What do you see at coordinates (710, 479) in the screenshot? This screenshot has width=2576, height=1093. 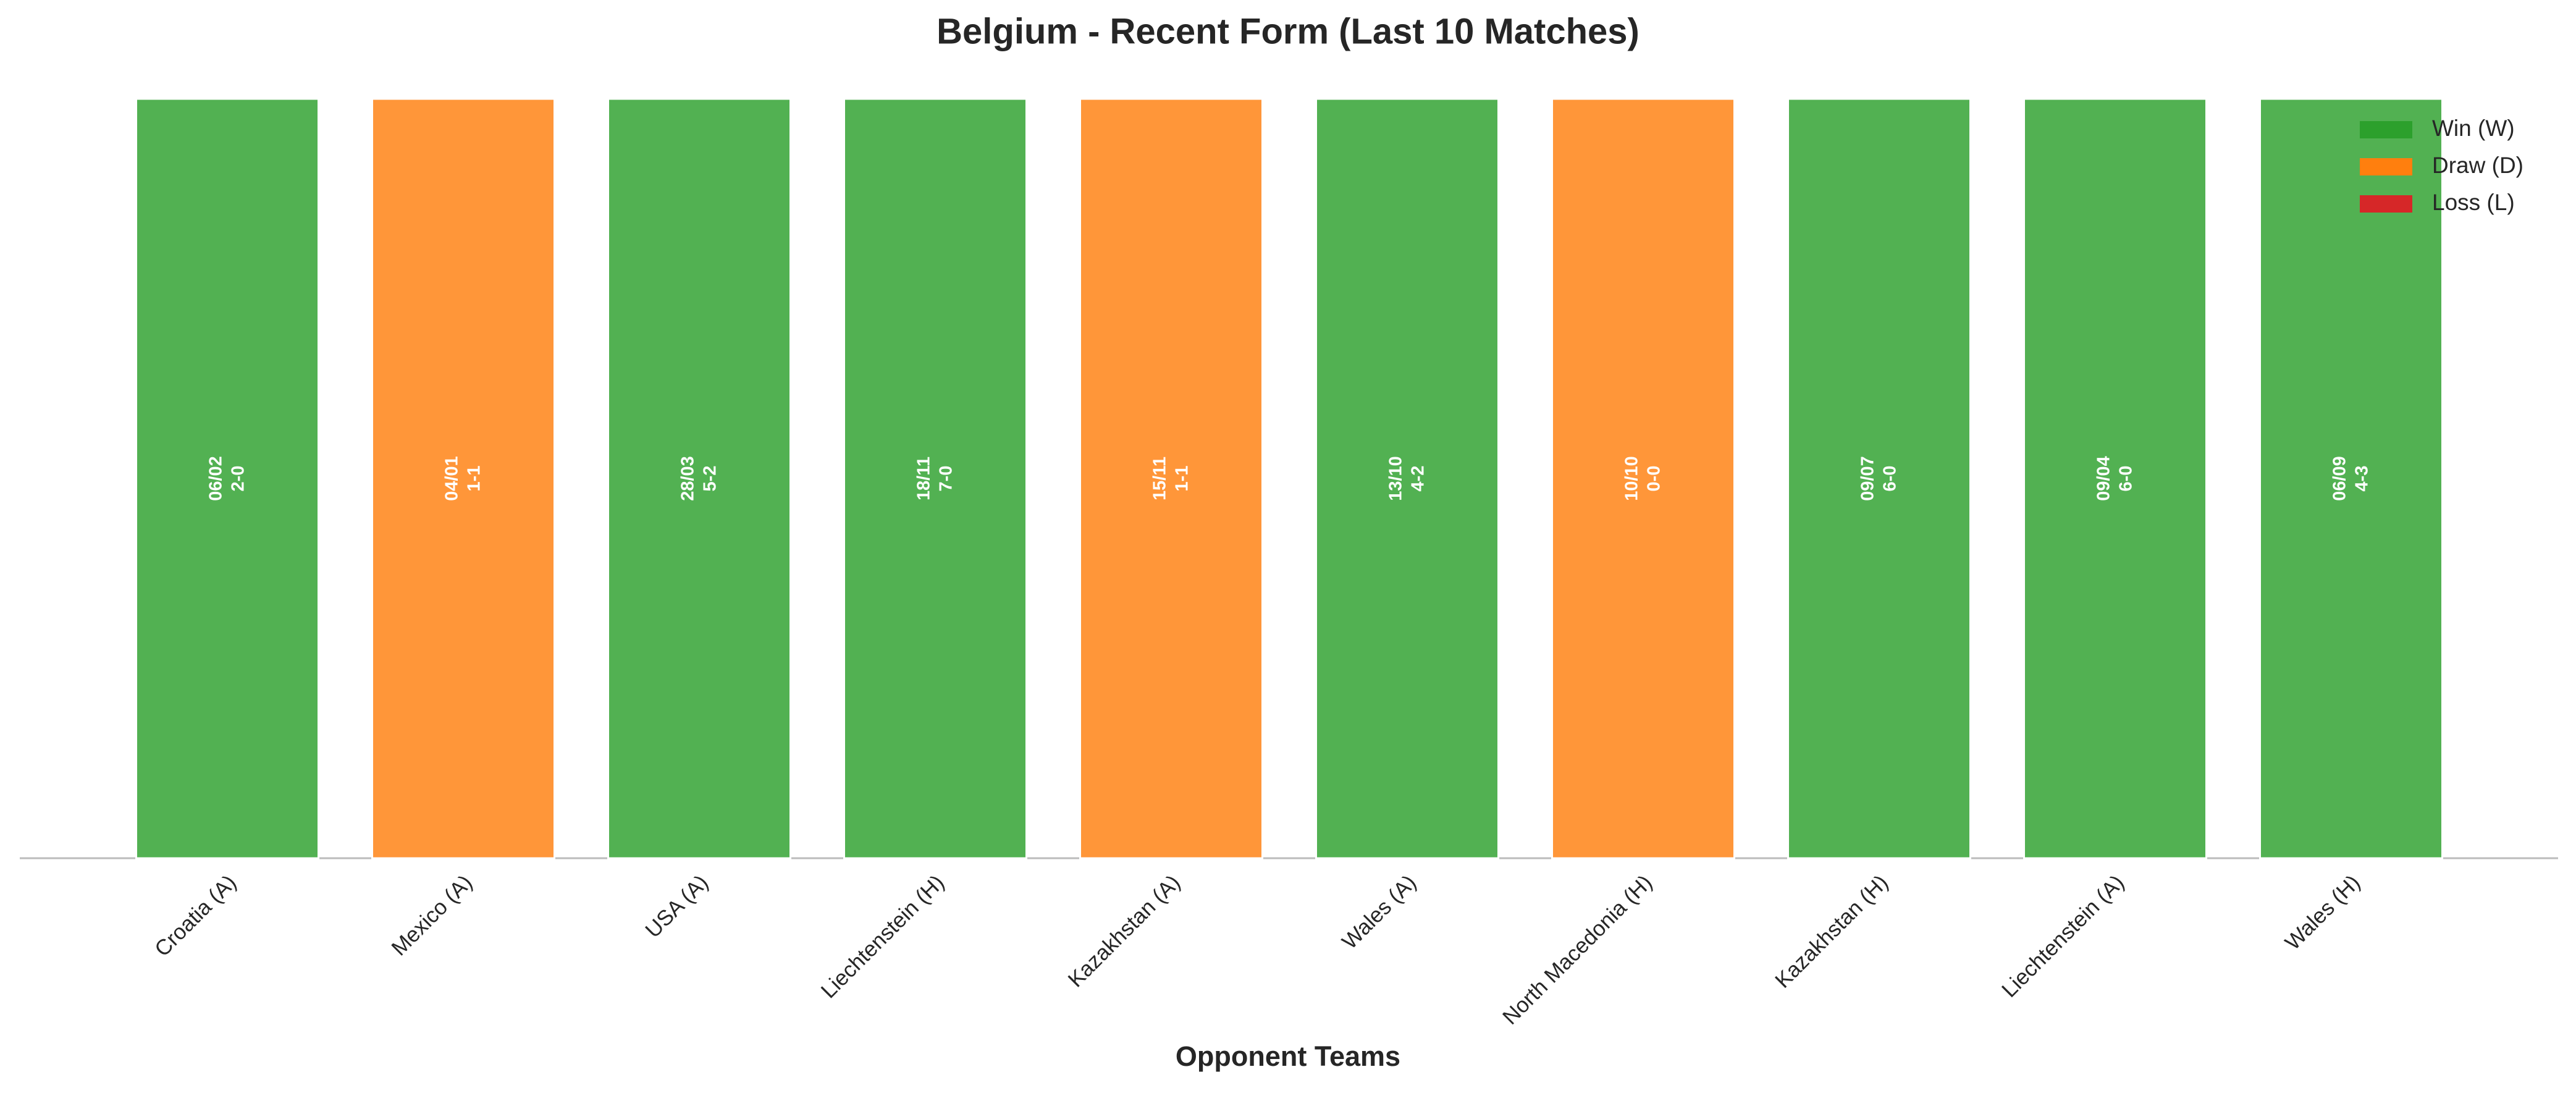 I see `bar-label: 5-2` at bounding box center [710, 479].